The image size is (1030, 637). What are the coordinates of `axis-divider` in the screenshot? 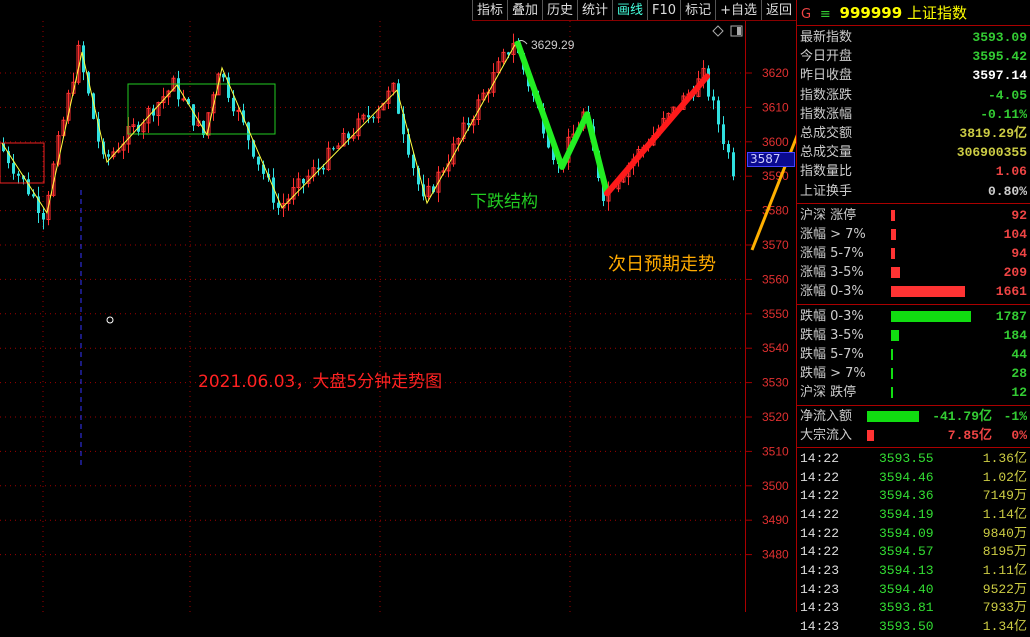 It's located at (745, 316).